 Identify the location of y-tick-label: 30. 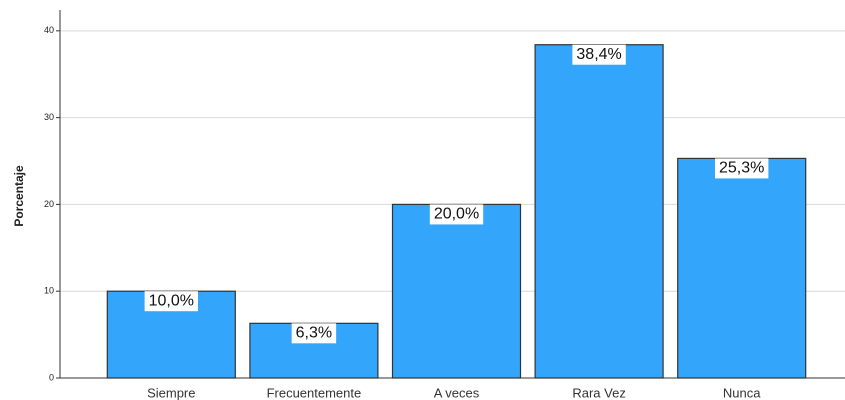
(49, 117).